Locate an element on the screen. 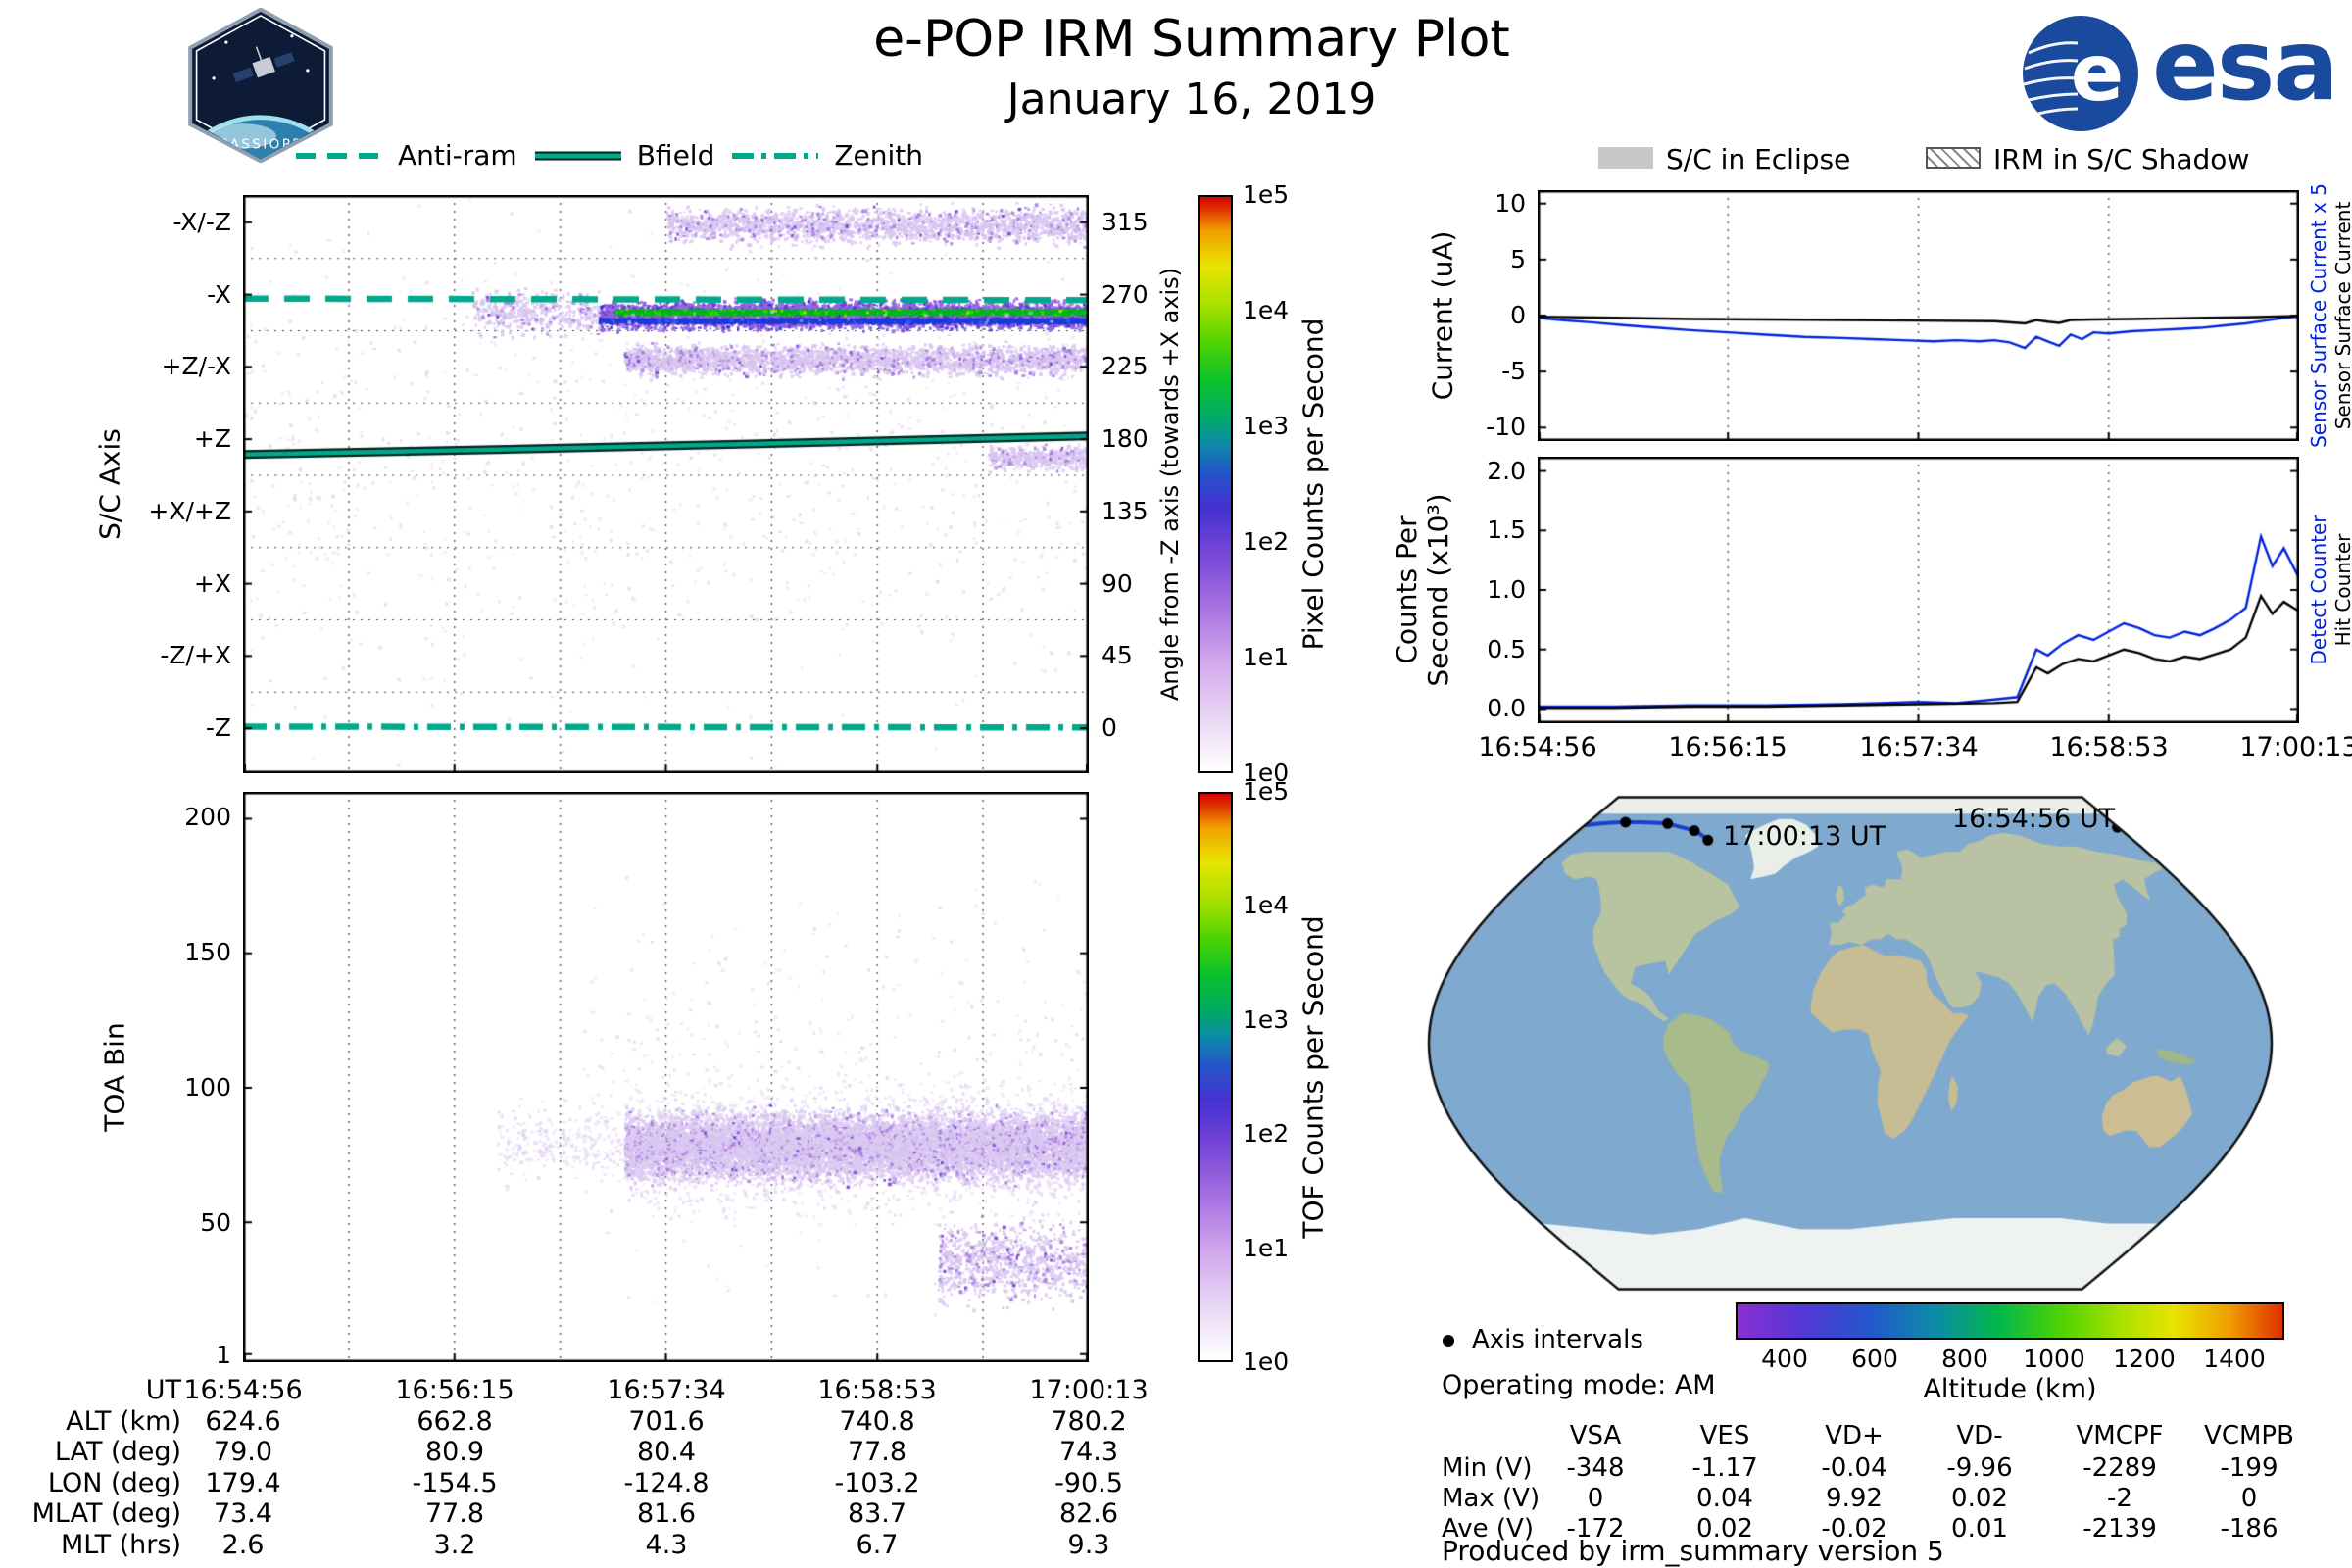  altitude-tick: 400 is located at coordinates (1784, 1359).